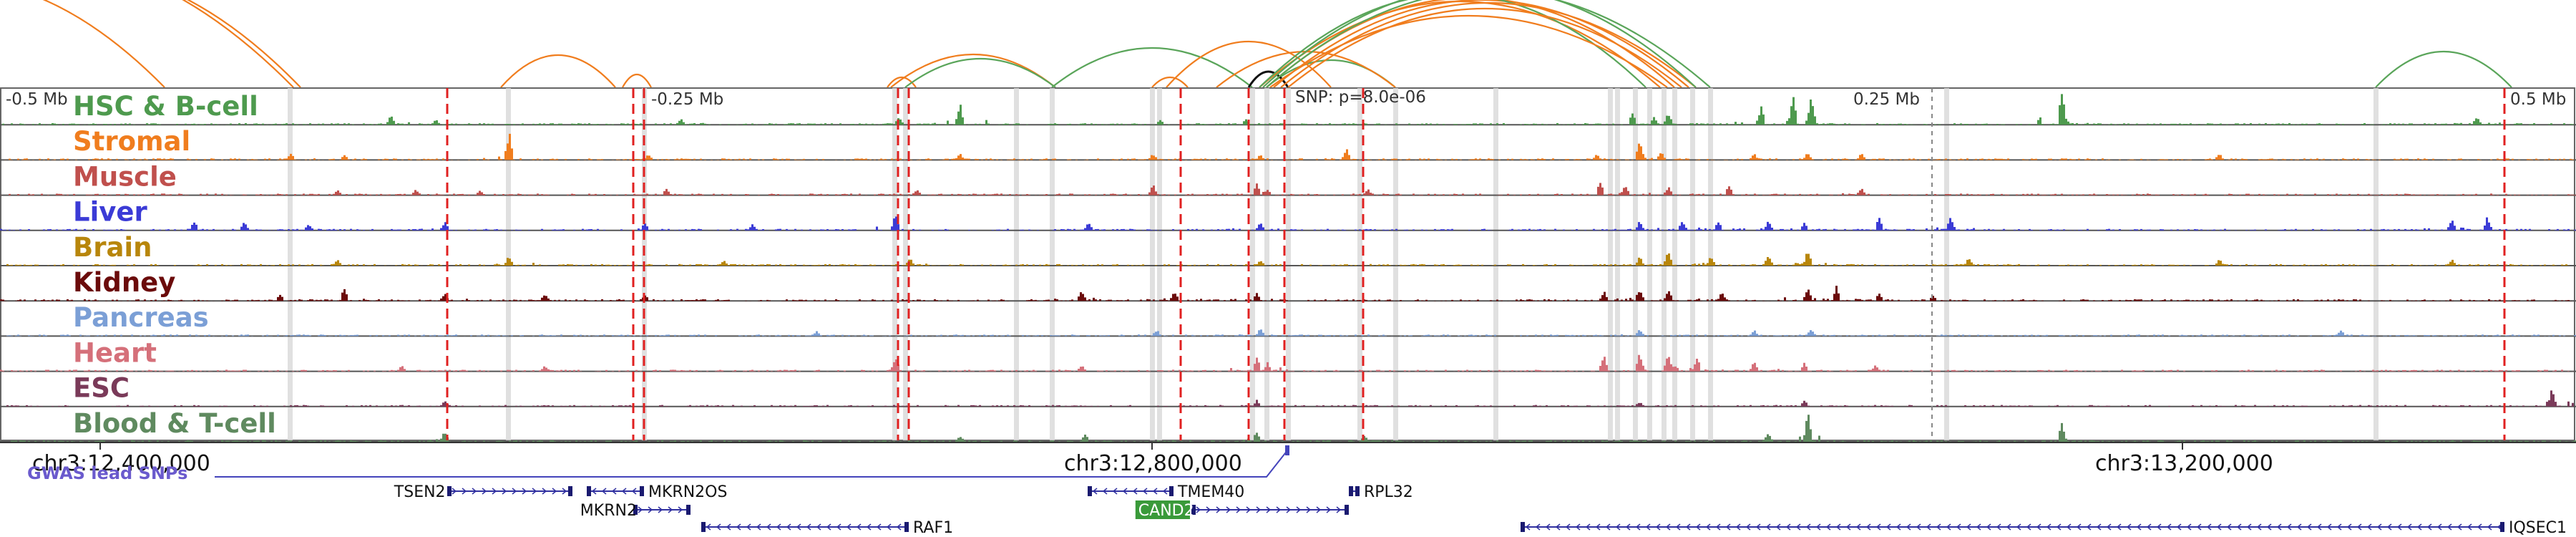 The width and height of the screenshot is (2576, 537). Describe the element at coordinates (608, 511) in the screenshot. I see `gene-label: MKRN2` at that location.